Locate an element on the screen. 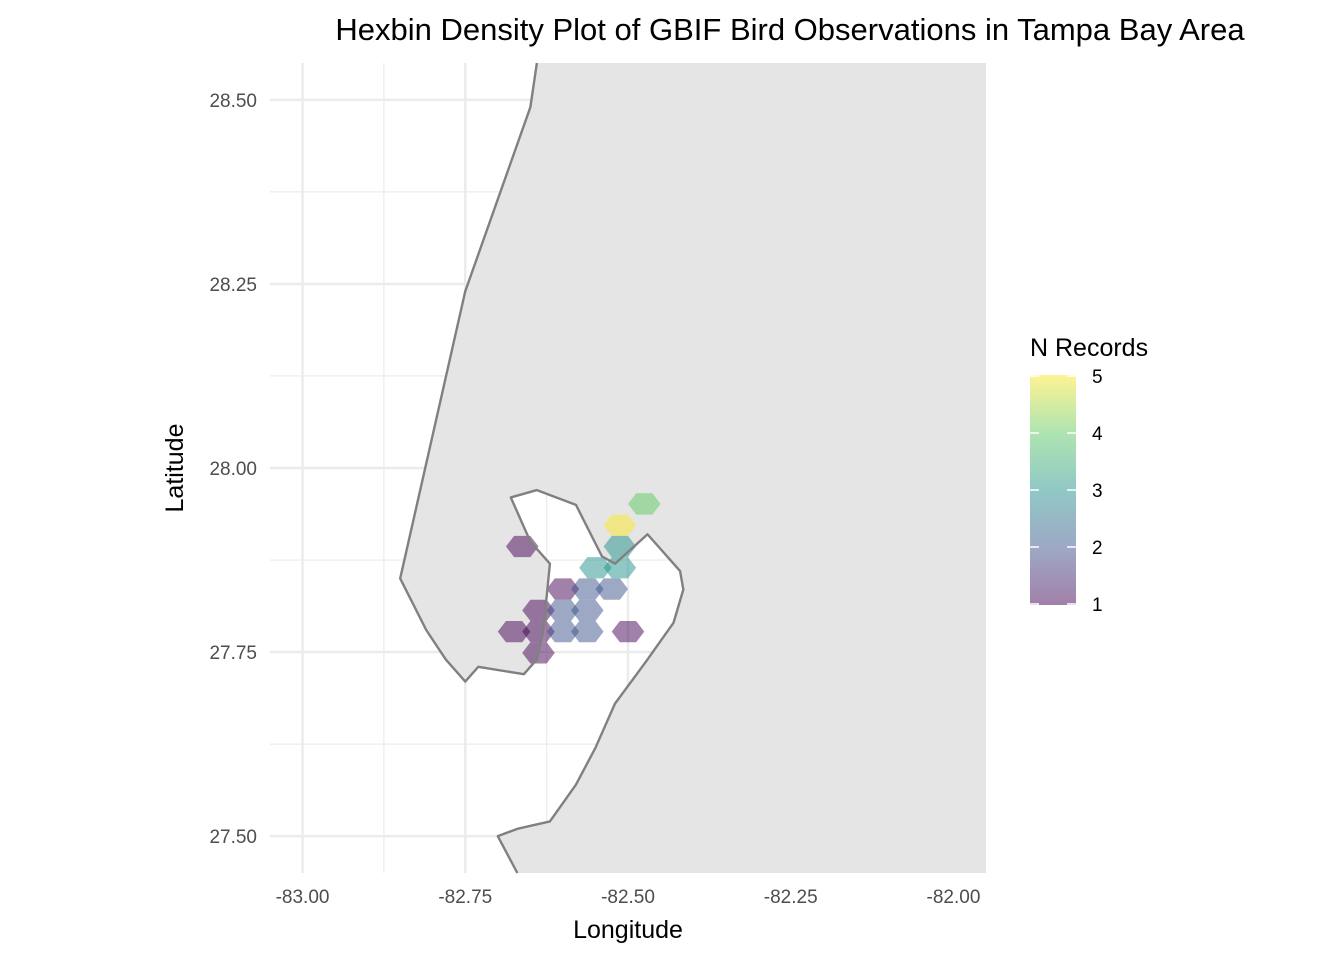 This screenshot has height=960, width=1344. legend-label: 1 is located at coordinates (1097, 605).